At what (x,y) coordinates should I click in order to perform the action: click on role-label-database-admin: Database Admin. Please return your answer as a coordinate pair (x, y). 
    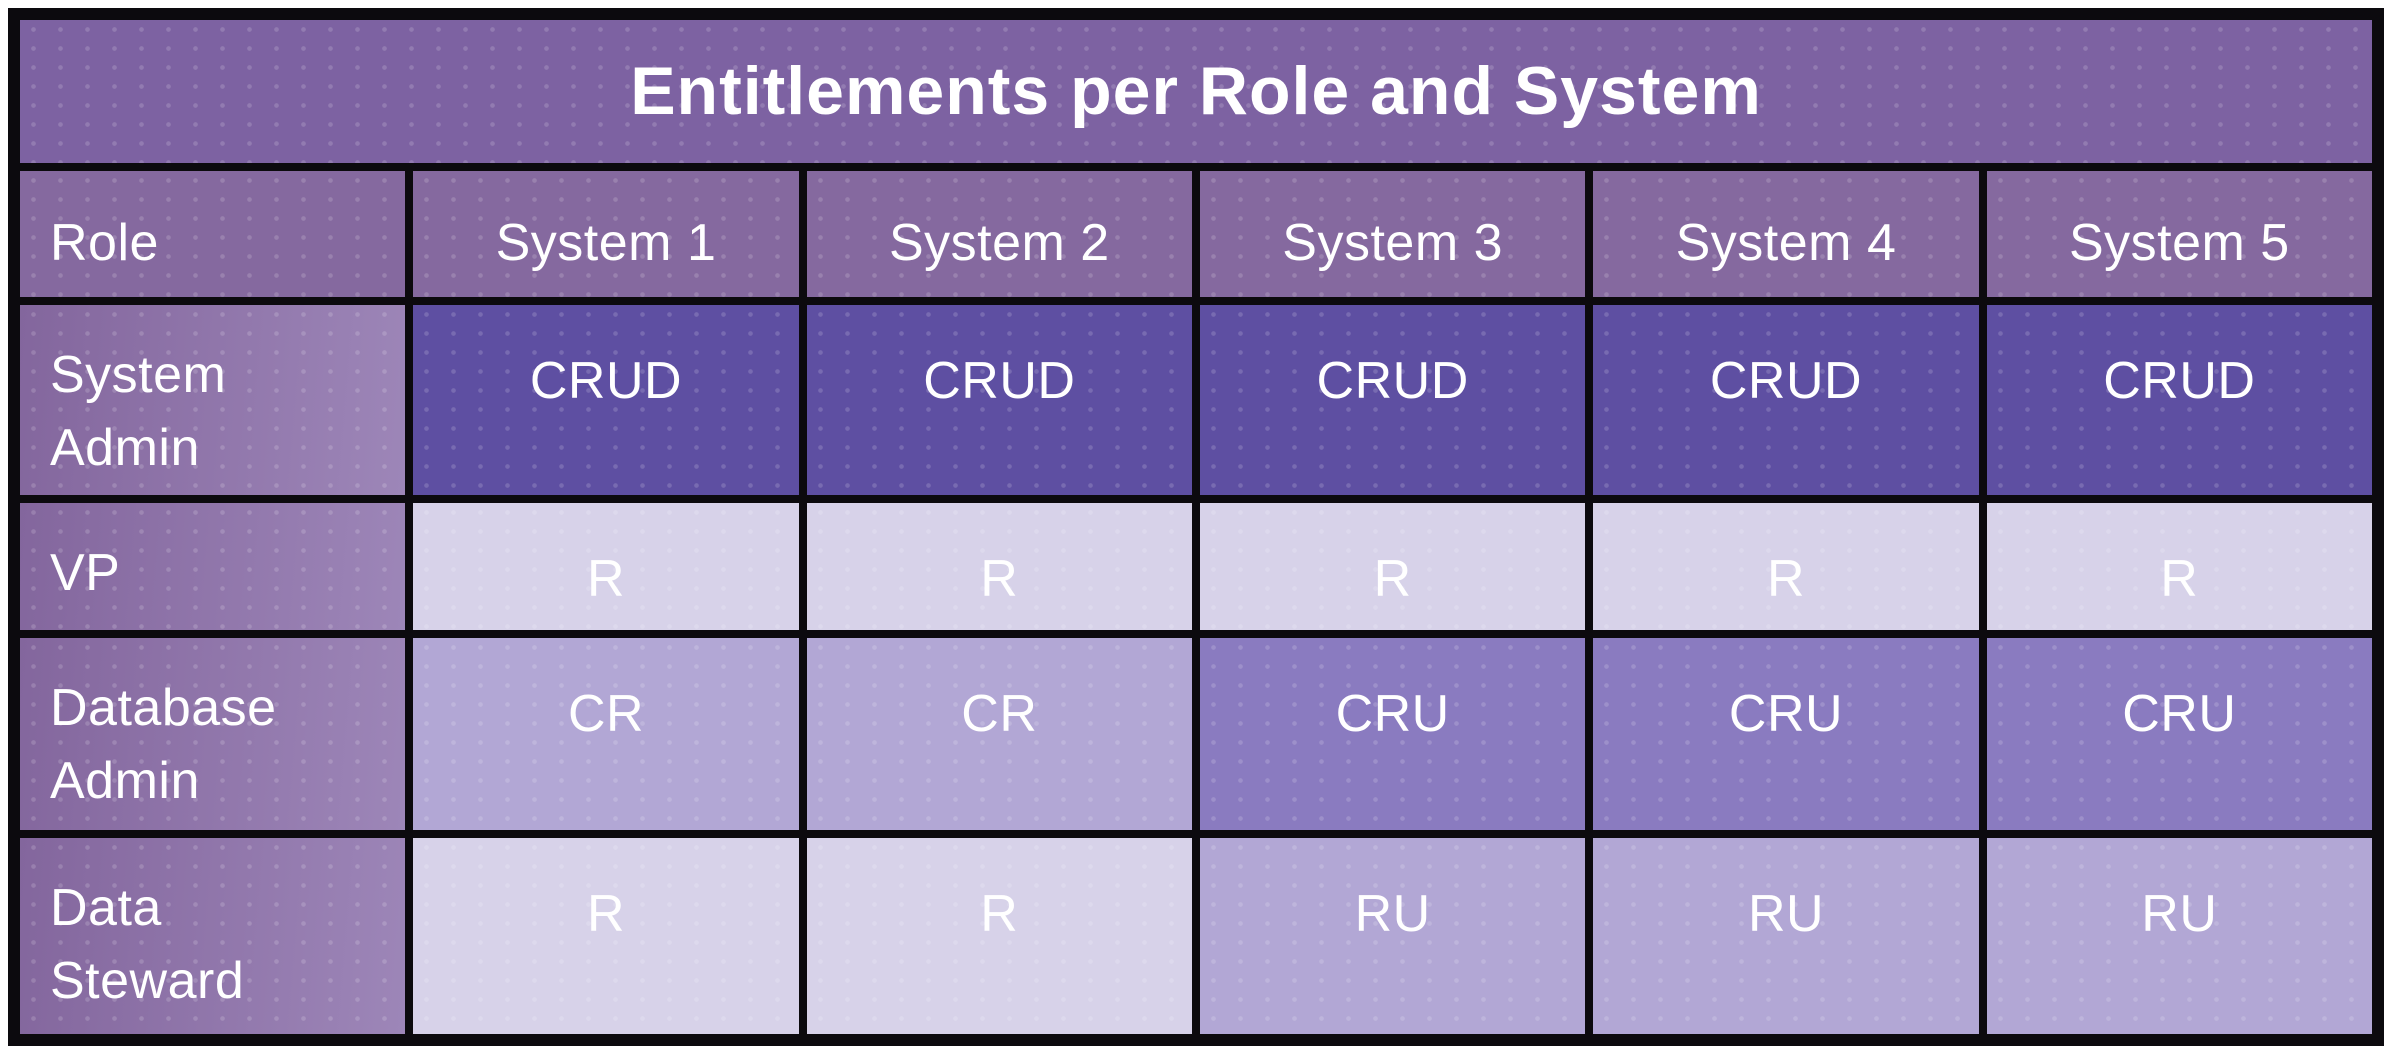
    Looking at the image, I should click on (212, 734).